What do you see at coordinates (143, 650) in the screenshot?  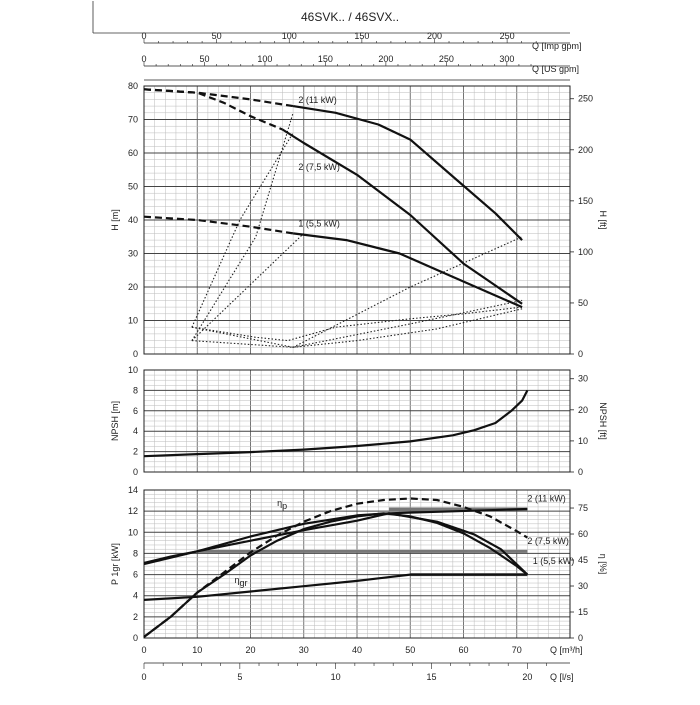 I see `x-tick: 0` at bounding box center [143, 650].